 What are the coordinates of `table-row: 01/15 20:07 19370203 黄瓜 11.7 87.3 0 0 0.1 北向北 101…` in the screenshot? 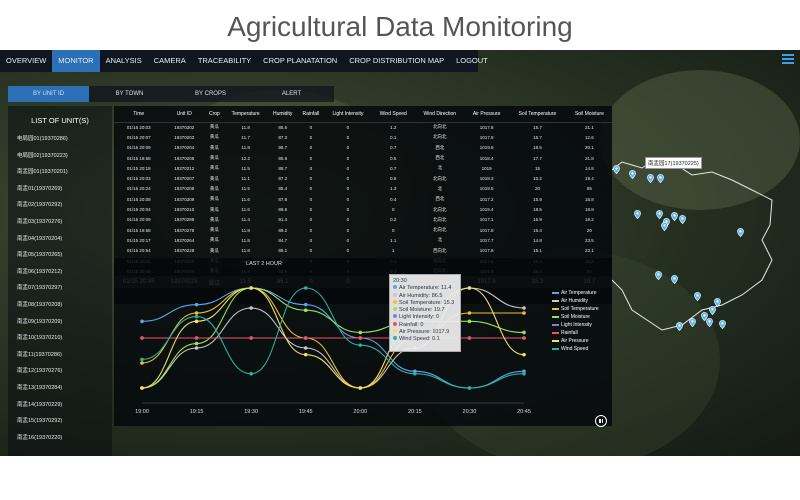 It's located at (363, 137).